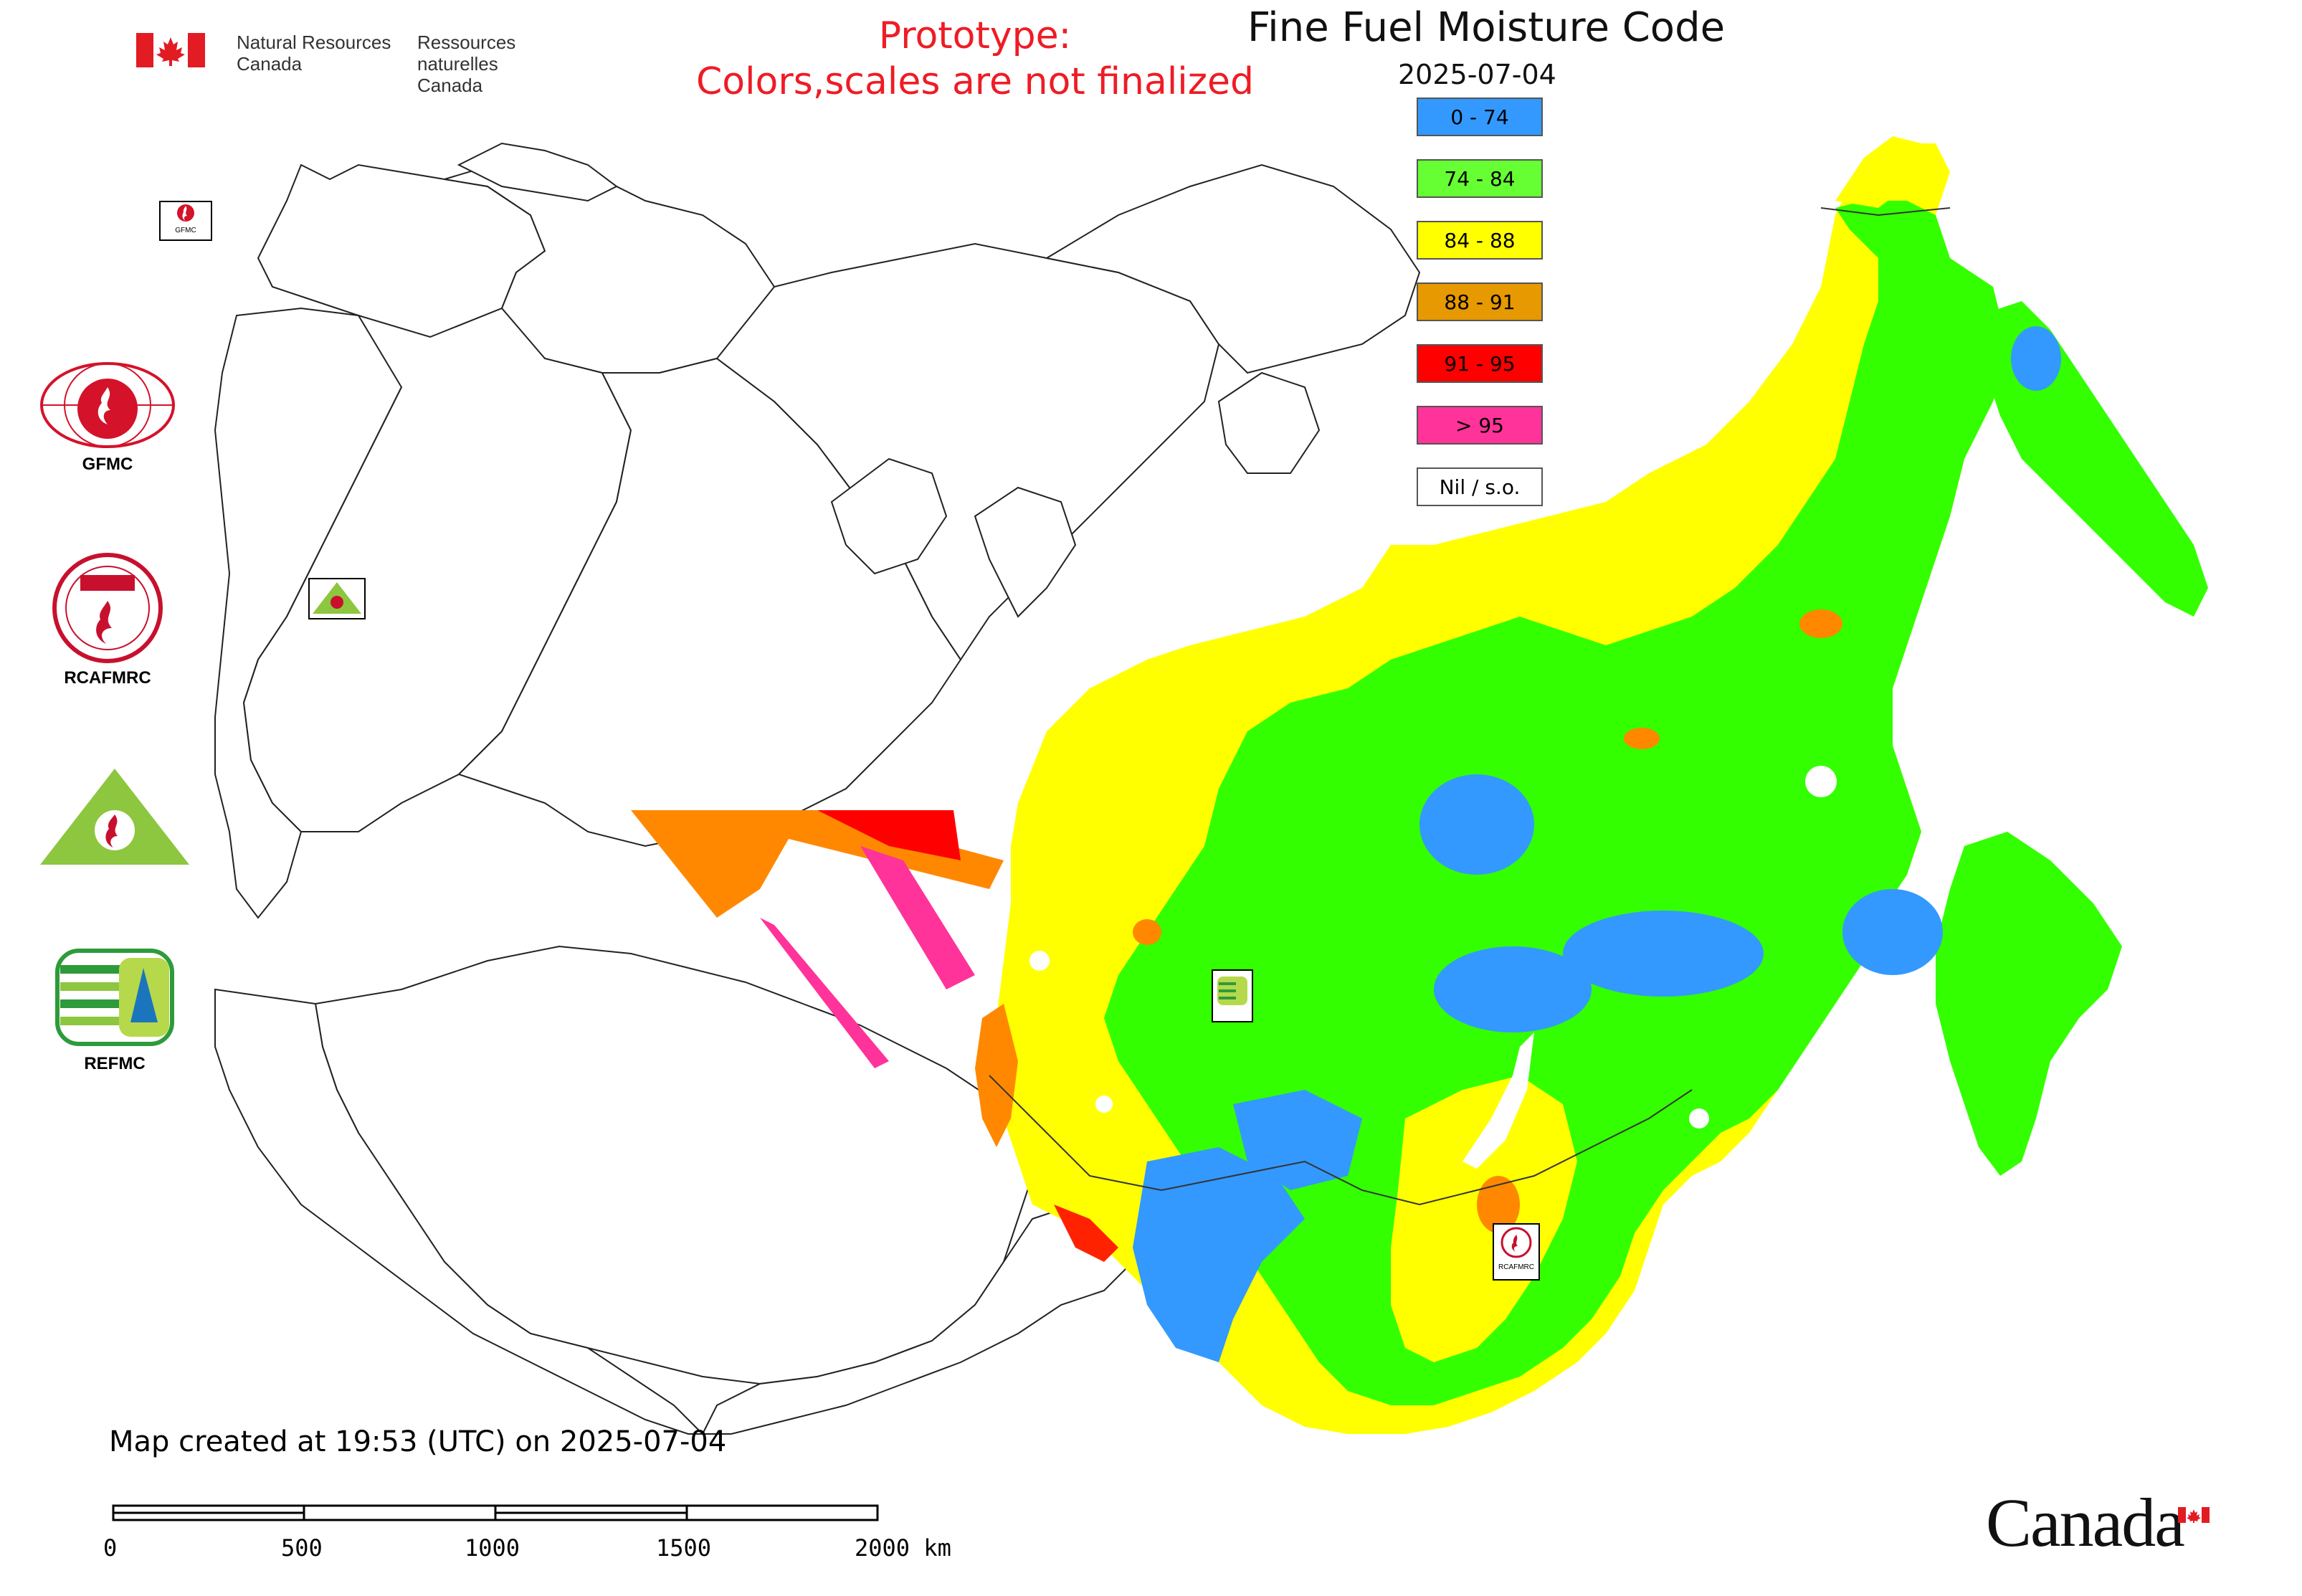 This screenshot has height=1596, width=2302. I want to click on legend-item-88-91: 88 - 91, so click(1480, 301).